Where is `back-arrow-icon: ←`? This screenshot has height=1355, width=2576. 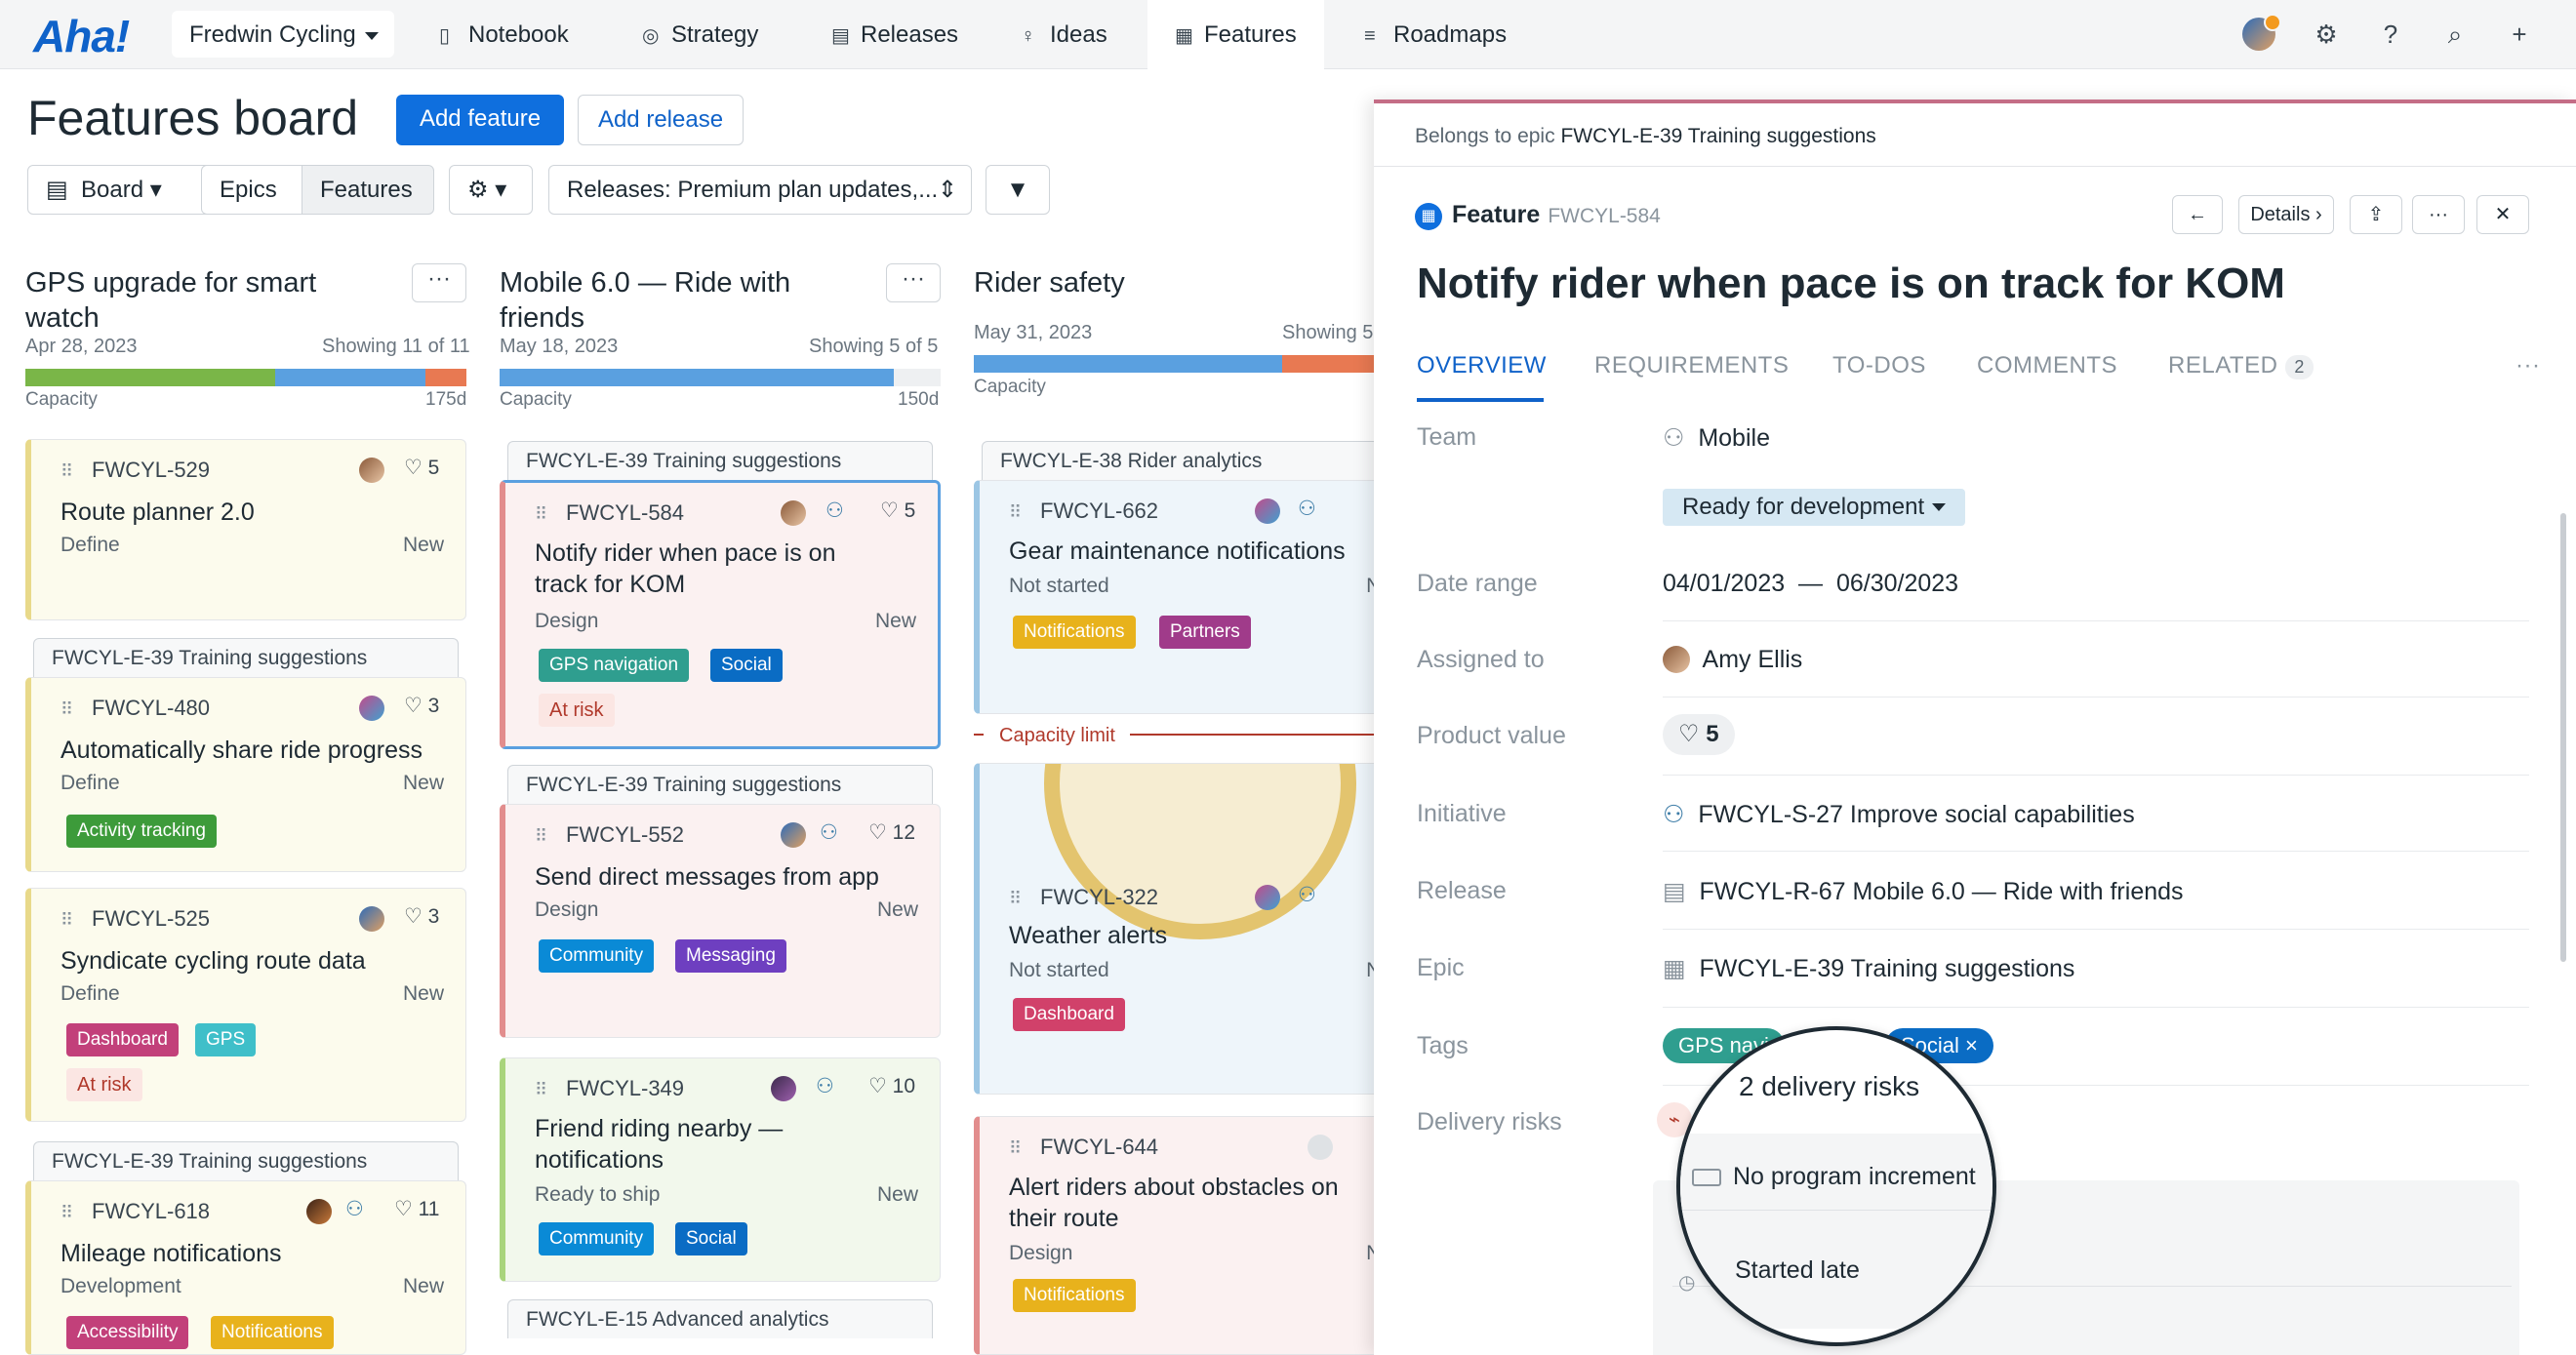 back-arrow-icon: ← is located at coordinates (2197, 215).